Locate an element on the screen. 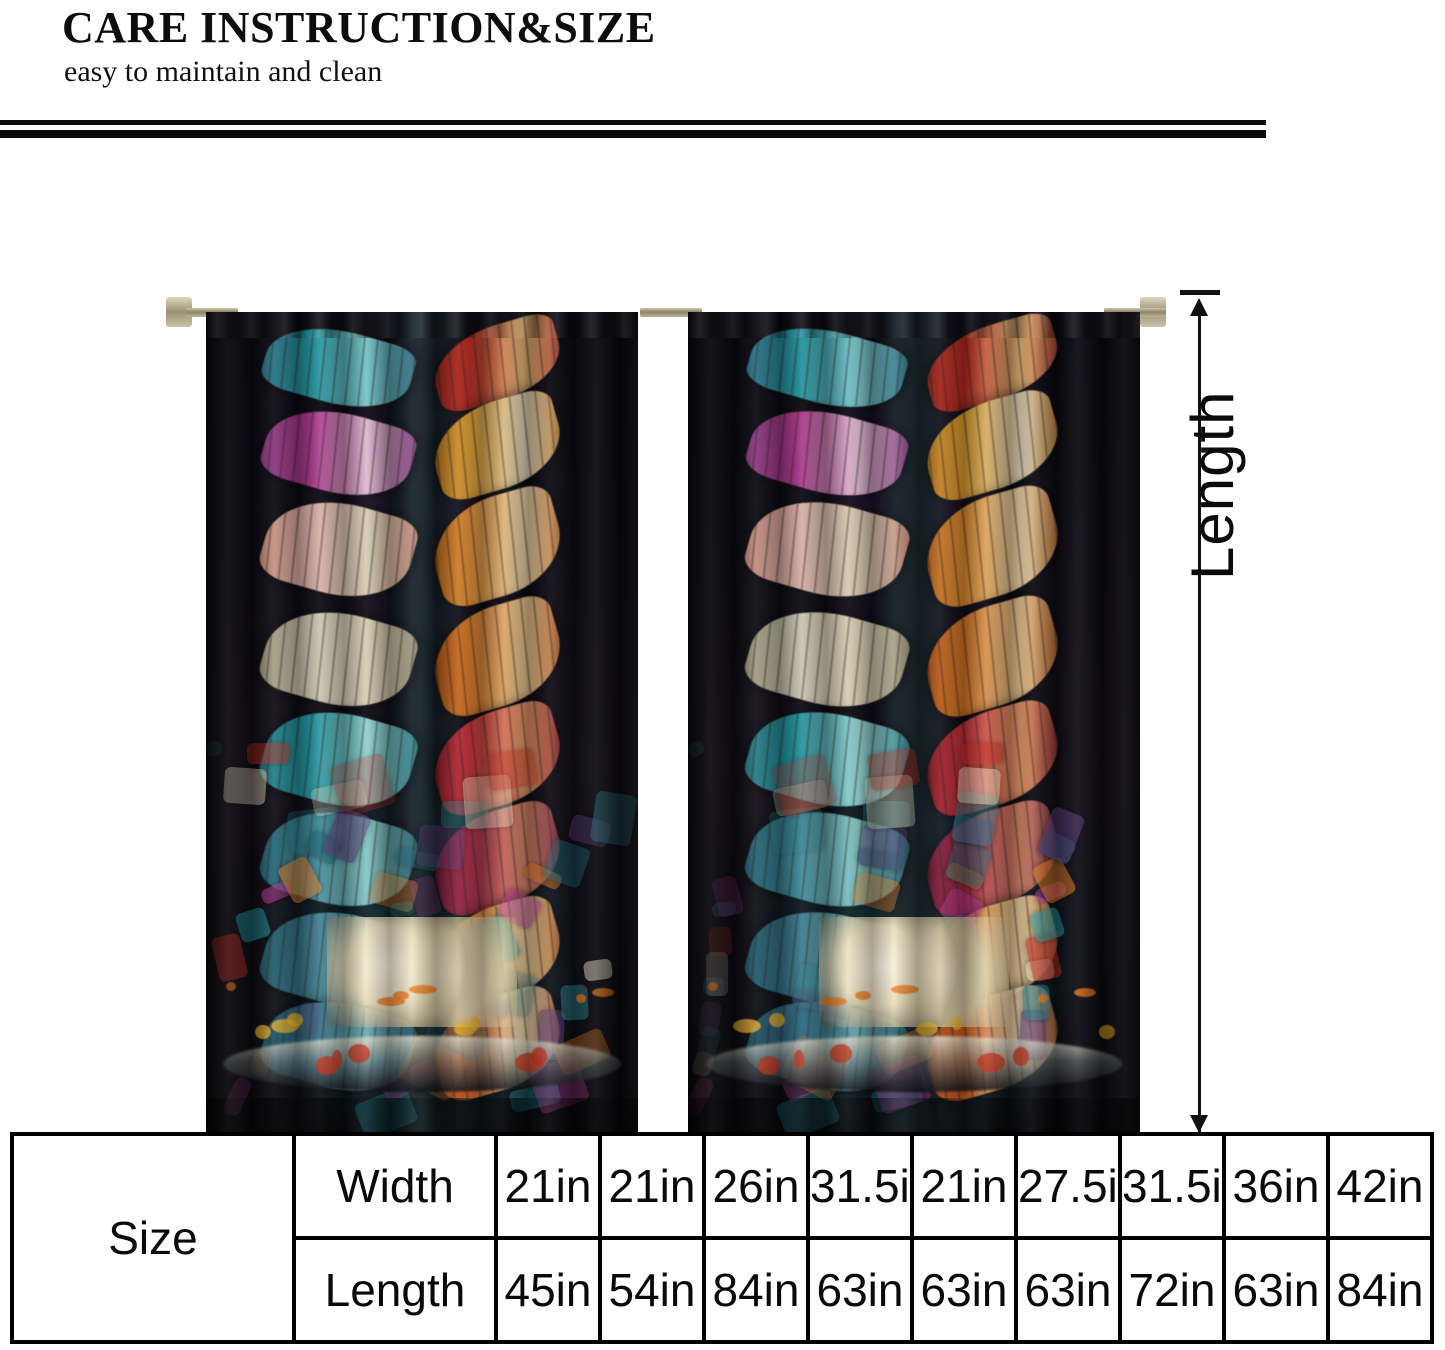  length-value-3: 84in is located at coordinates (756, 1290).